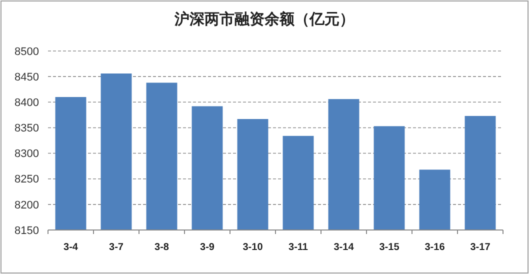  Describe the element at coordinates (480, 247) in the screenshot. I see `x-tick-label: 3-17` at that location.